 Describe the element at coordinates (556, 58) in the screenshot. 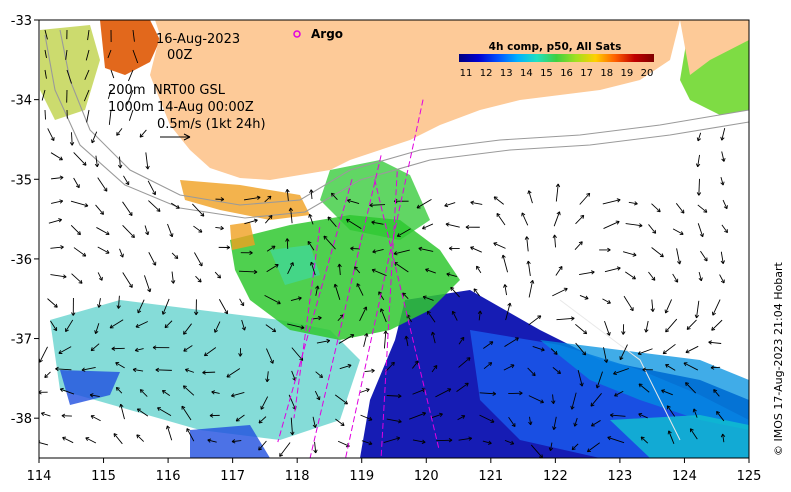

I see `colorbar` at that location.